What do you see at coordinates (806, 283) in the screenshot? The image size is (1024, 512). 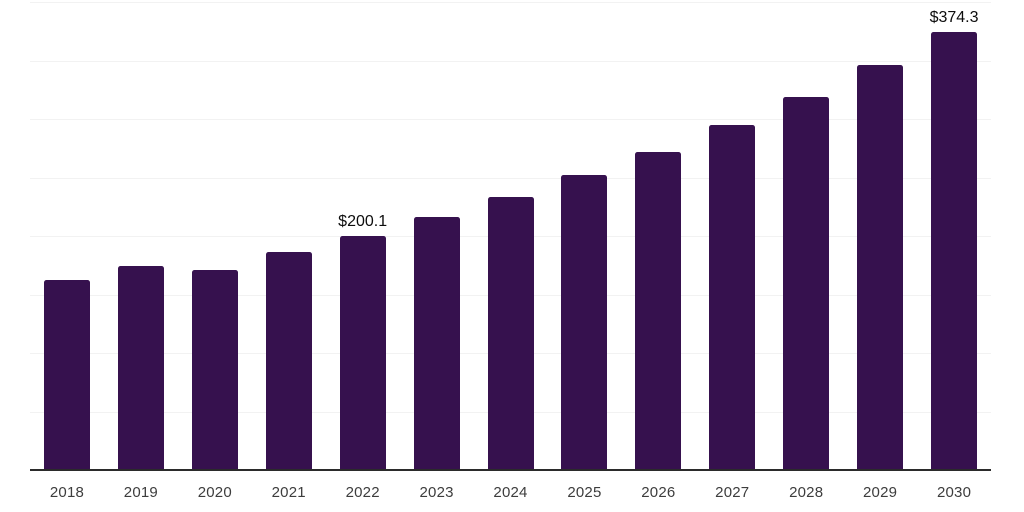 I see `bar-2028` at bounding box center [806, 283].